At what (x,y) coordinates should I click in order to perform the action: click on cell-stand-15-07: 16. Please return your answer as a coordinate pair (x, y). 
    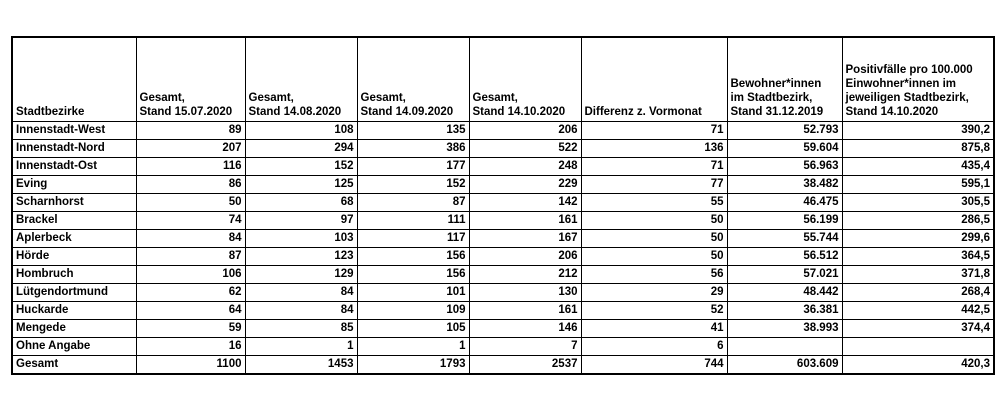
    Looking at the image, I should click on (190, 346).